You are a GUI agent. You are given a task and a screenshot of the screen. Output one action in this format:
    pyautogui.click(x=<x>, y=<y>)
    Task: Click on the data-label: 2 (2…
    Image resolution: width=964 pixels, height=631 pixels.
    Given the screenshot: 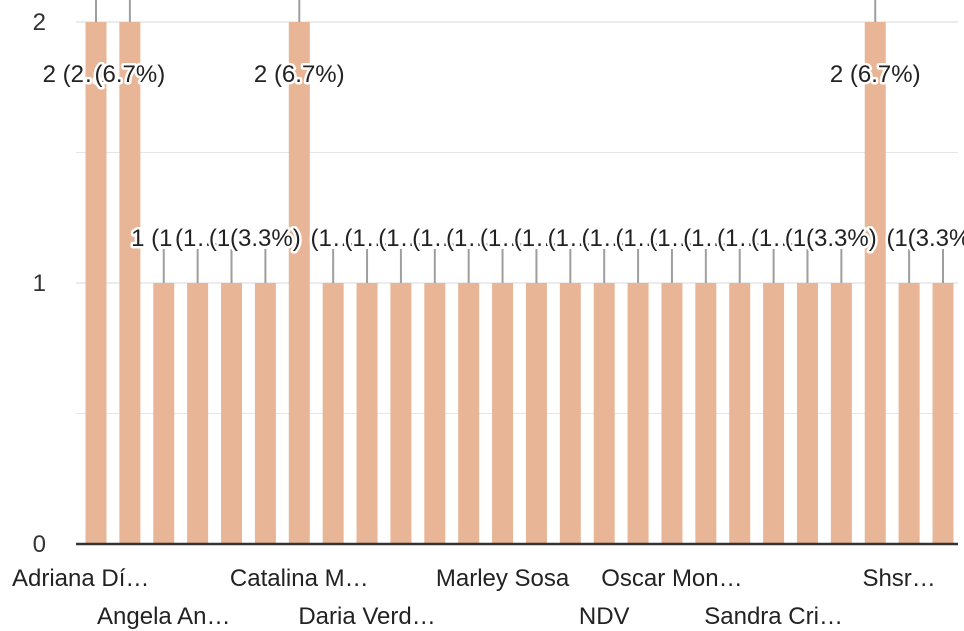 What is the action you would take?
    pyautogui.click(x=75, y=74)
    